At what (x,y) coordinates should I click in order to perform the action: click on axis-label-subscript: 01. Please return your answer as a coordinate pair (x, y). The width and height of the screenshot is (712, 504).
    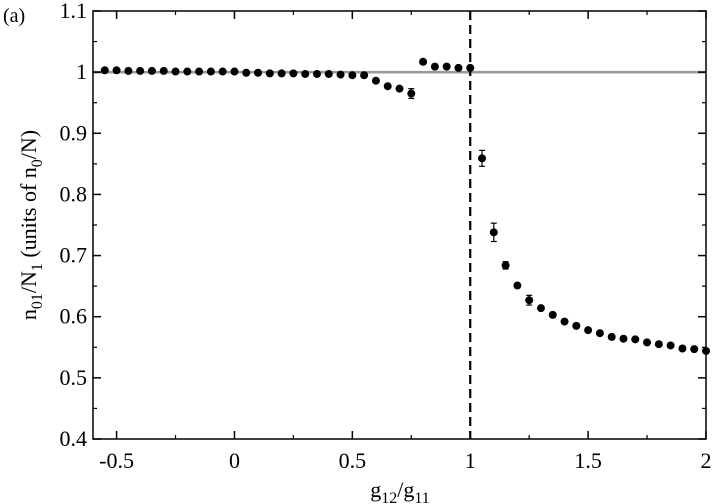
    Looking at the image, I should click on (37, 301).